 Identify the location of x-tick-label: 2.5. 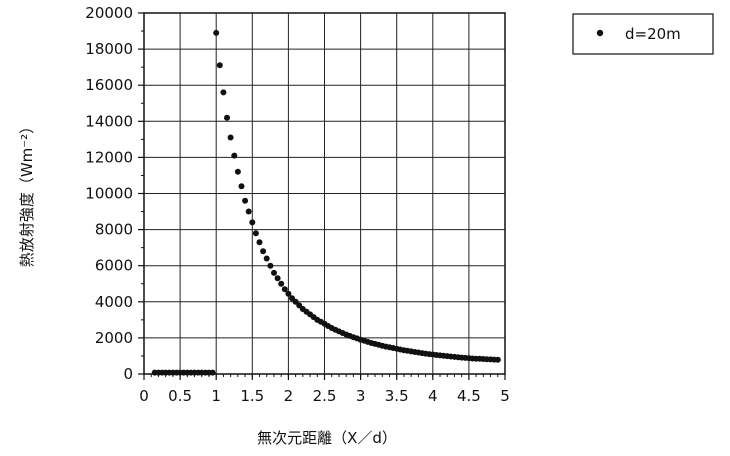
(325, 396).